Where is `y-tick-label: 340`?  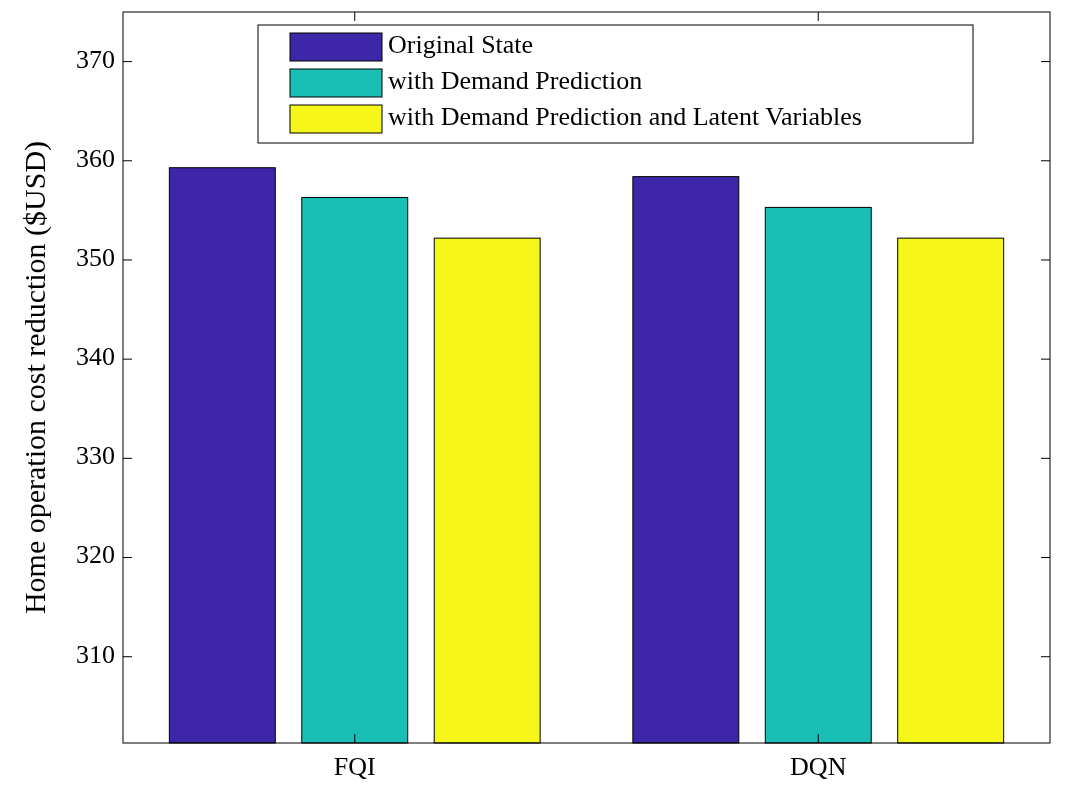
y-tick-label: 340 is located at coordinates (95, 357).